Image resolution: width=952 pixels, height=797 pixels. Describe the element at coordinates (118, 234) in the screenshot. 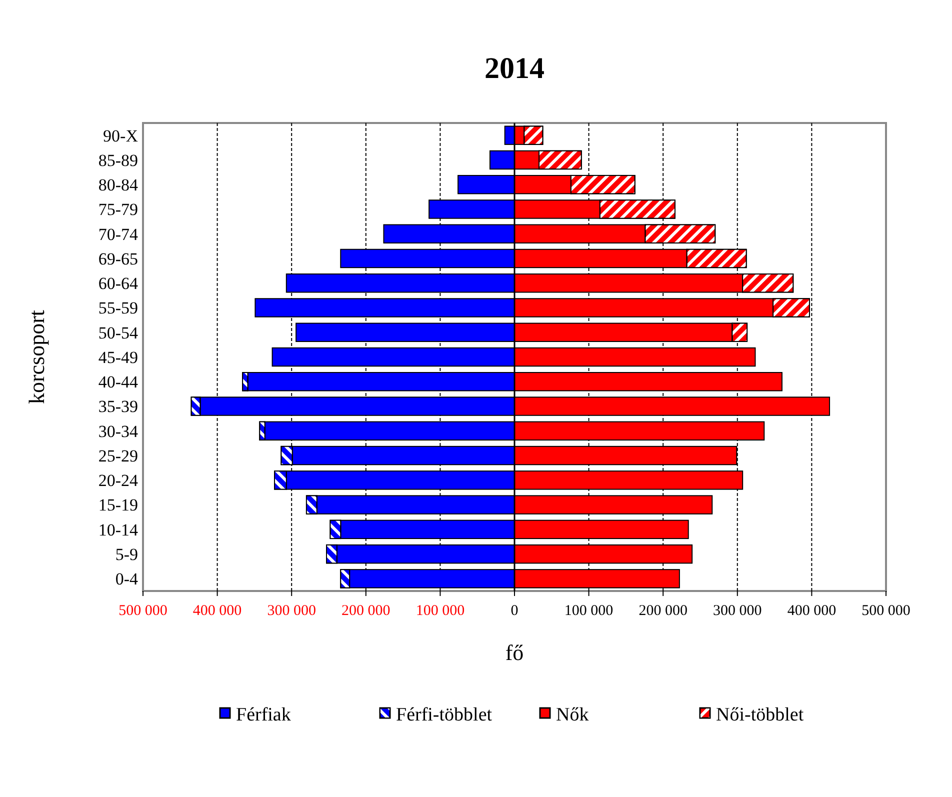

I see `y-tick-label: 70-74` at that location.